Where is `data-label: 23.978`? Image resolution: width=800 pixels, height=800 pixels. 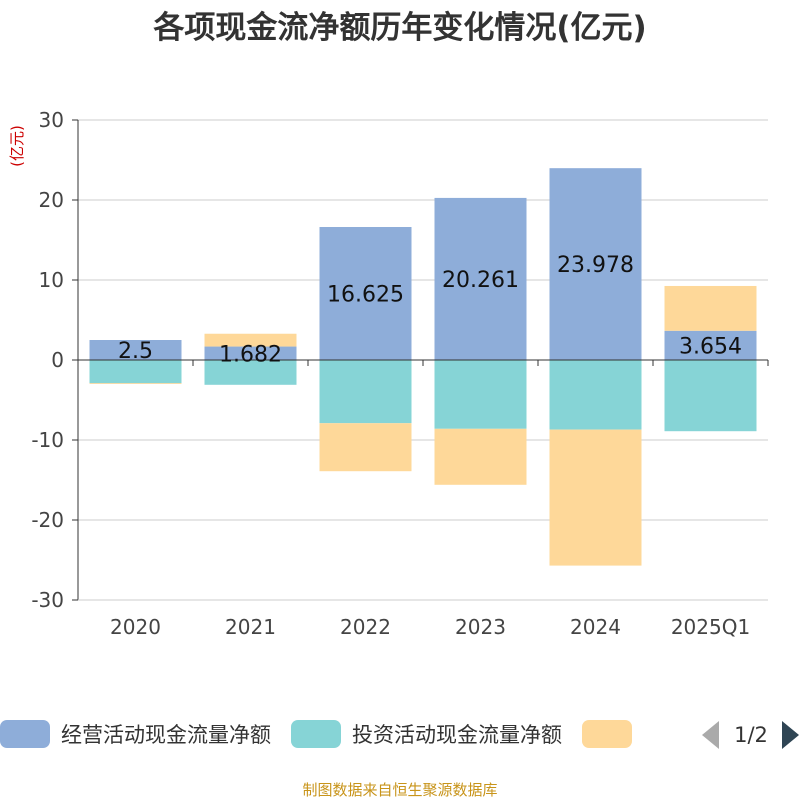
data-label: 23.978 is located at coordinates (595, 265).